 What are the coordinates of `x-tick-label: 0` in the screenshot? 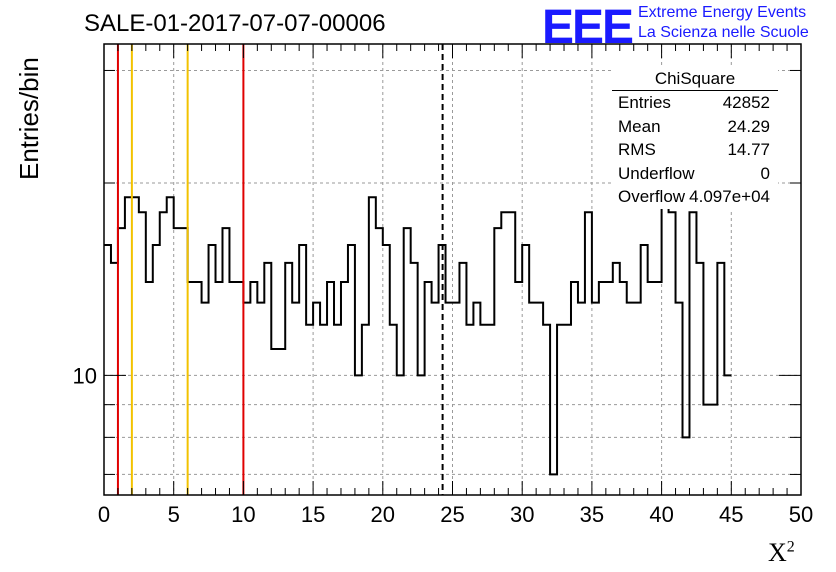 It's located at (104, 514).